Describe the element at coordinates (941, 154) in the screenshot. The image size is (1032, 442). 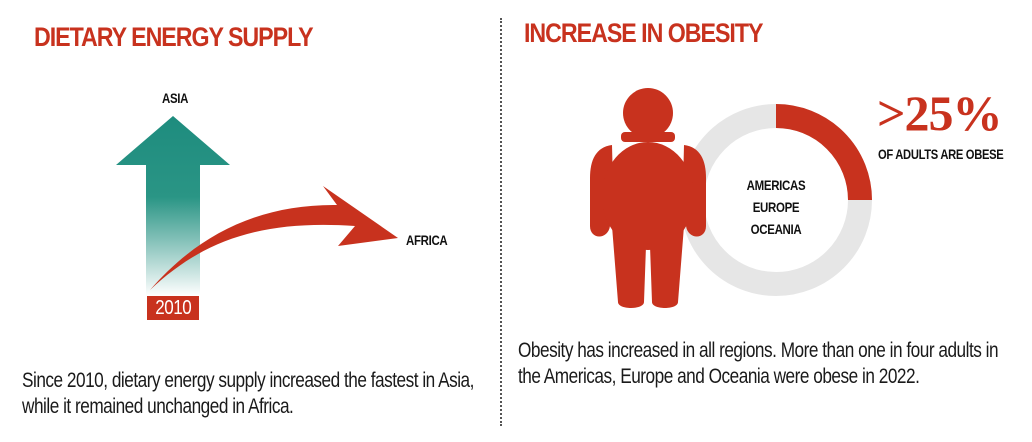
I see `obesity-stat-caption: OF ADULTS ARE OBESE` at that location.